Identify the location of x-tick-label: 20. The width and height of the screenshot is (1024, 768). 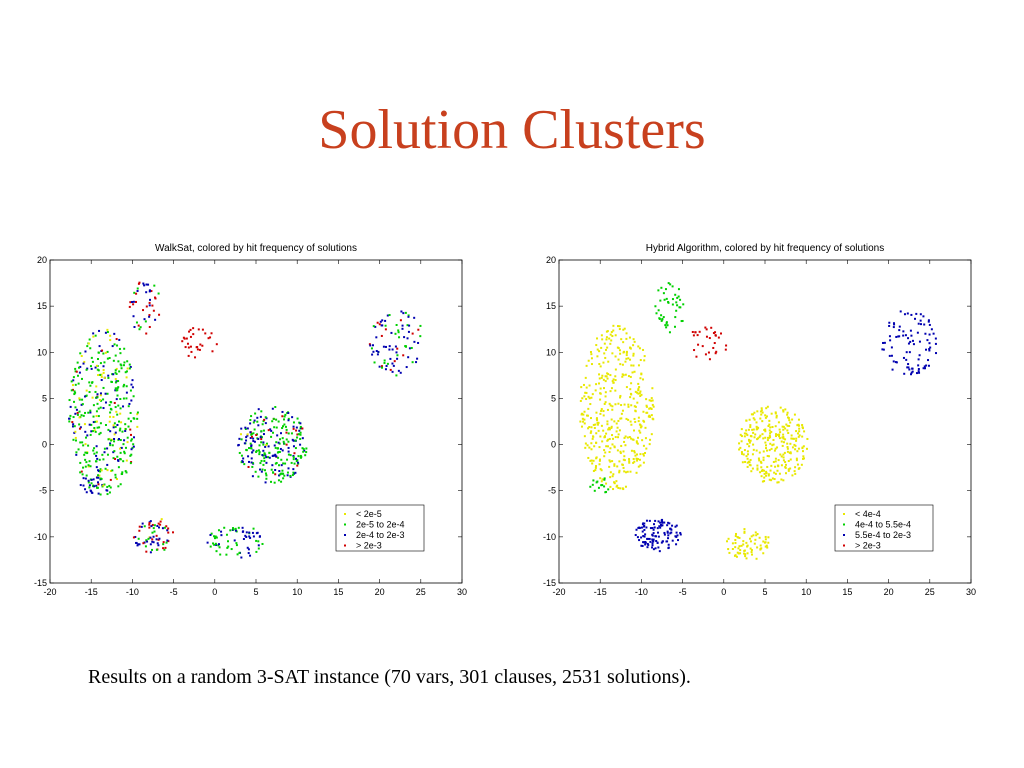
(889, 592).